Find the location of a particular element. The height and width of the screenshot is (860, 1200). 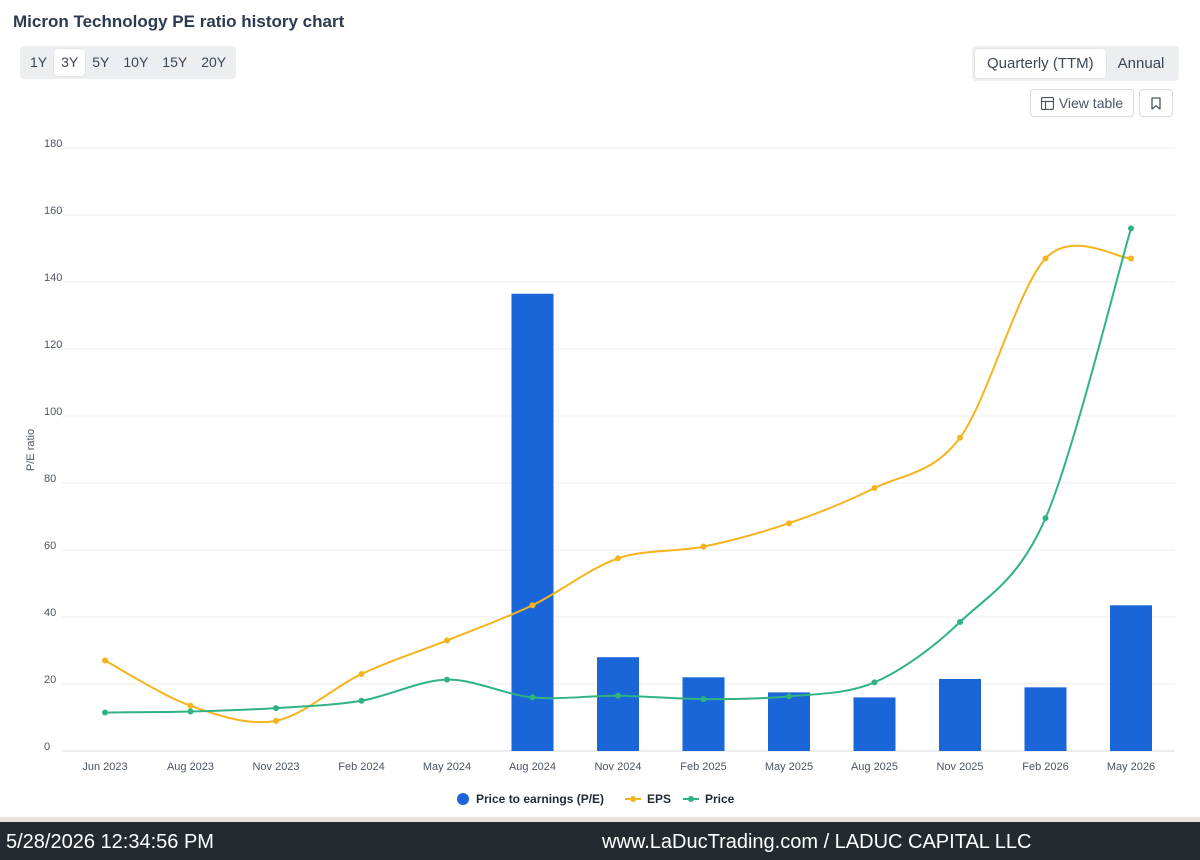

y-tick-label: 40 is located at coordinates (50, 613).